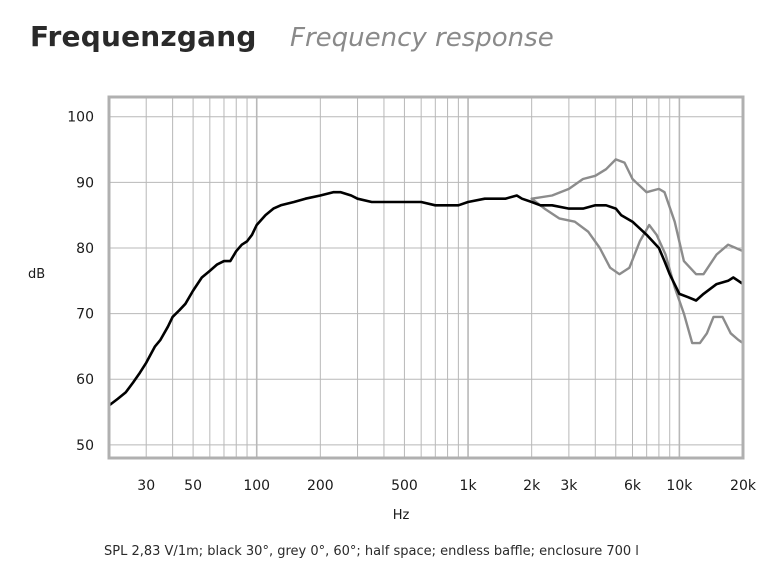 The height and width of the screenshot is (587, 778). What do you see at coordinates (679, 486) in the screenshot?
I see `x-tick-label: 10k` at bounding box center [679, 486].